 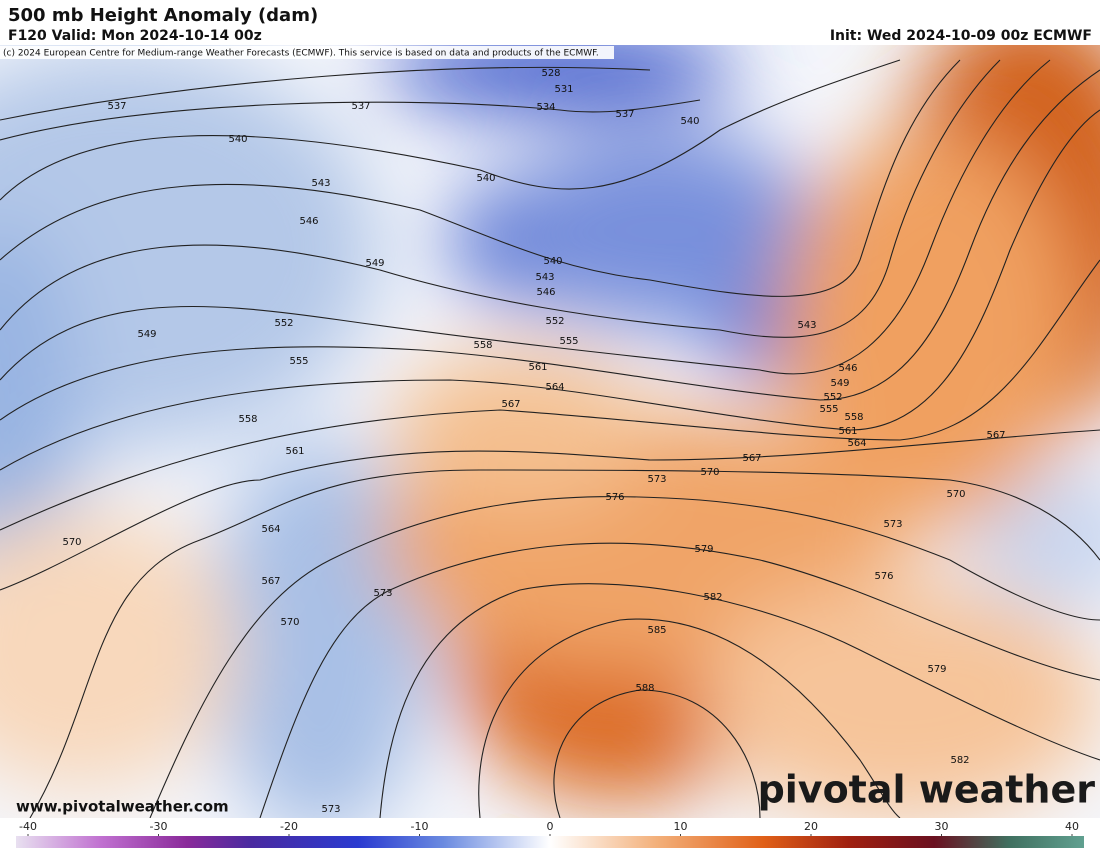 What do you see at coordinates (545, 107) in the screenshot?
I see `contour-label: 534` at bounding box center [545, 107].